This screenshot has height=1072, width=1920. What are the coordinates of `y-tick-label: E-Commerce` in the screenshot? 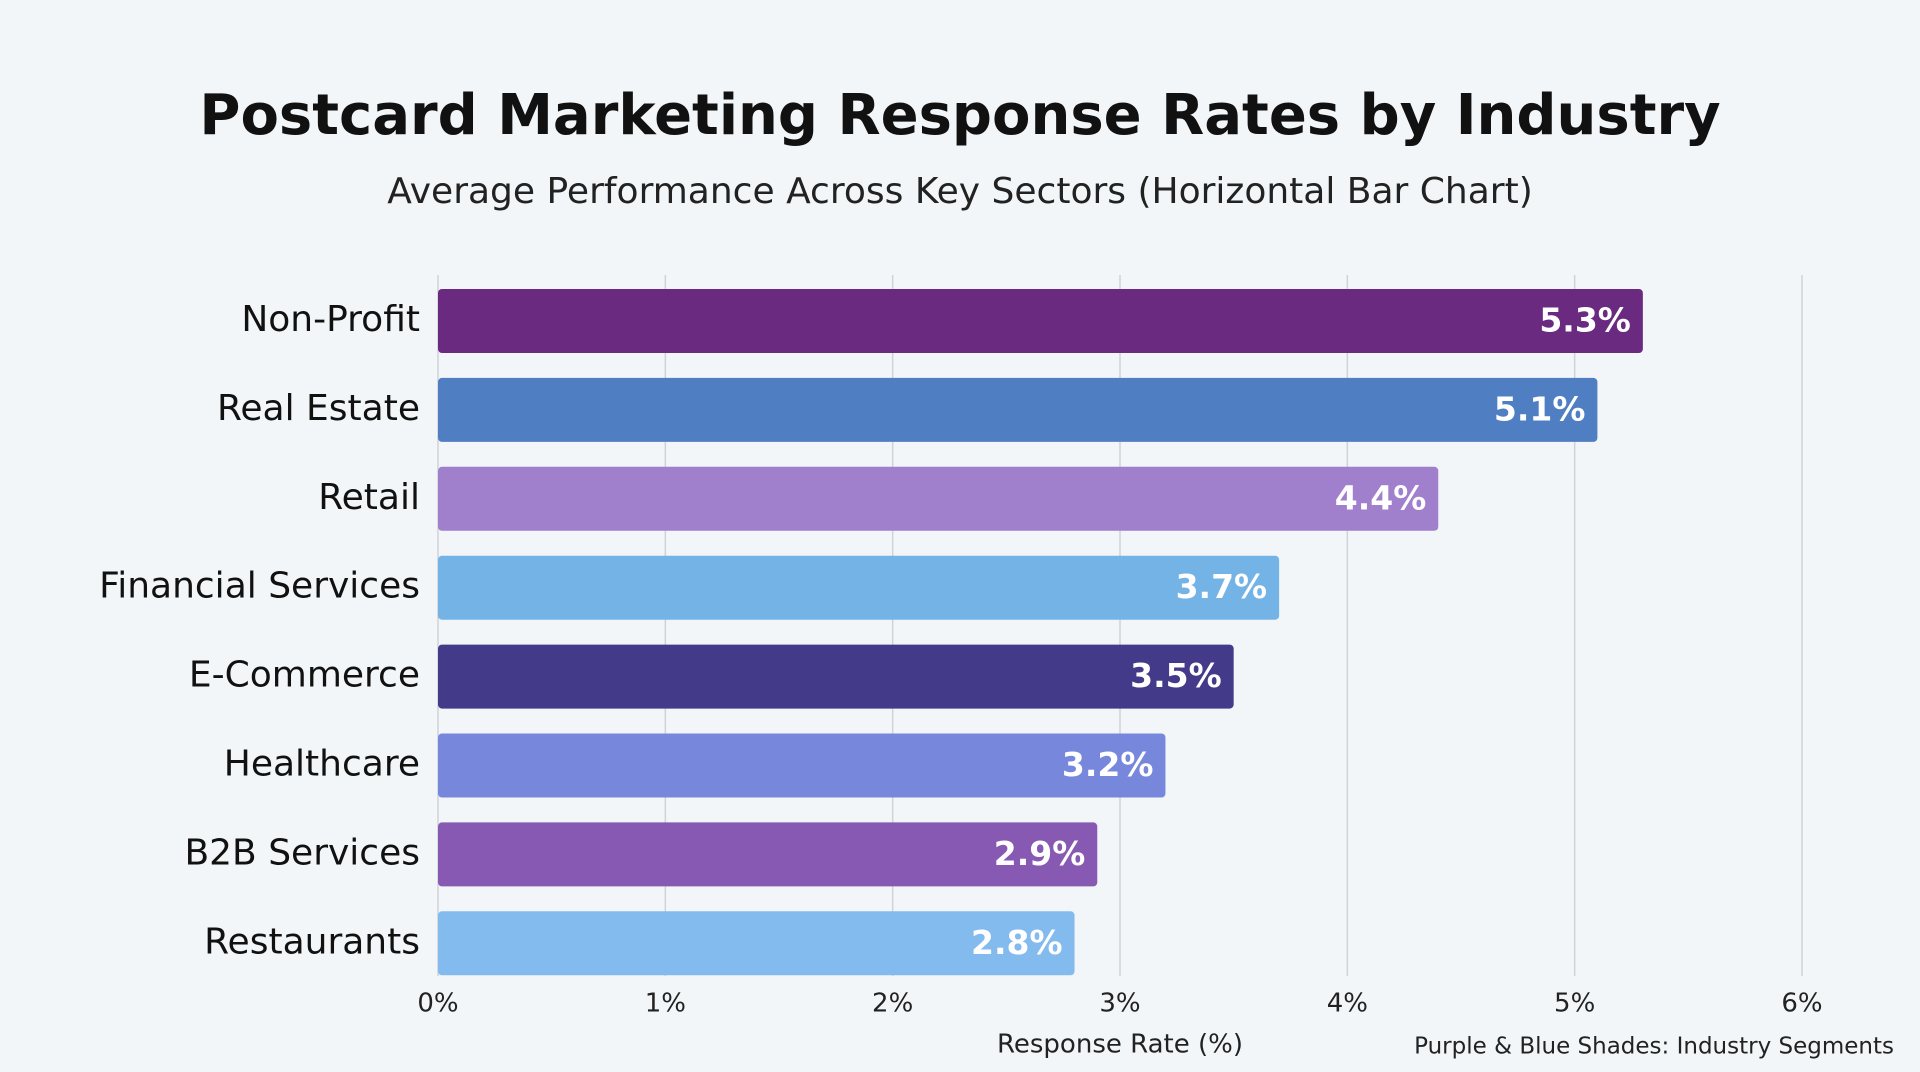 It's located at (304, 675).